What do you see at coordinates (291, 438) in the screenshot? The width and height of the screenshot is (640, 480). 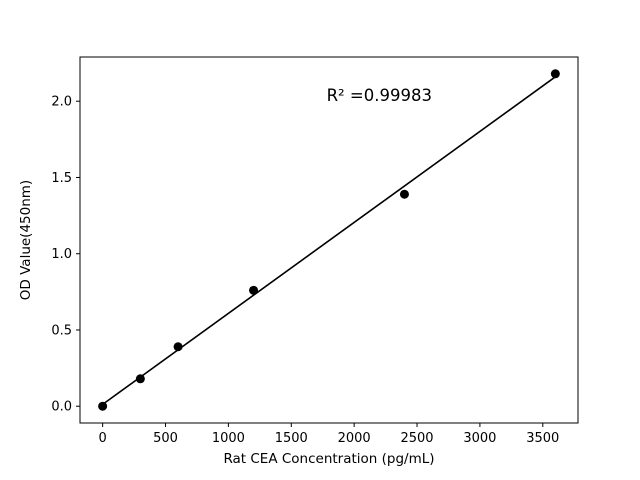 I see `x-tick-label: 1500` at bounding box center [291, 438].